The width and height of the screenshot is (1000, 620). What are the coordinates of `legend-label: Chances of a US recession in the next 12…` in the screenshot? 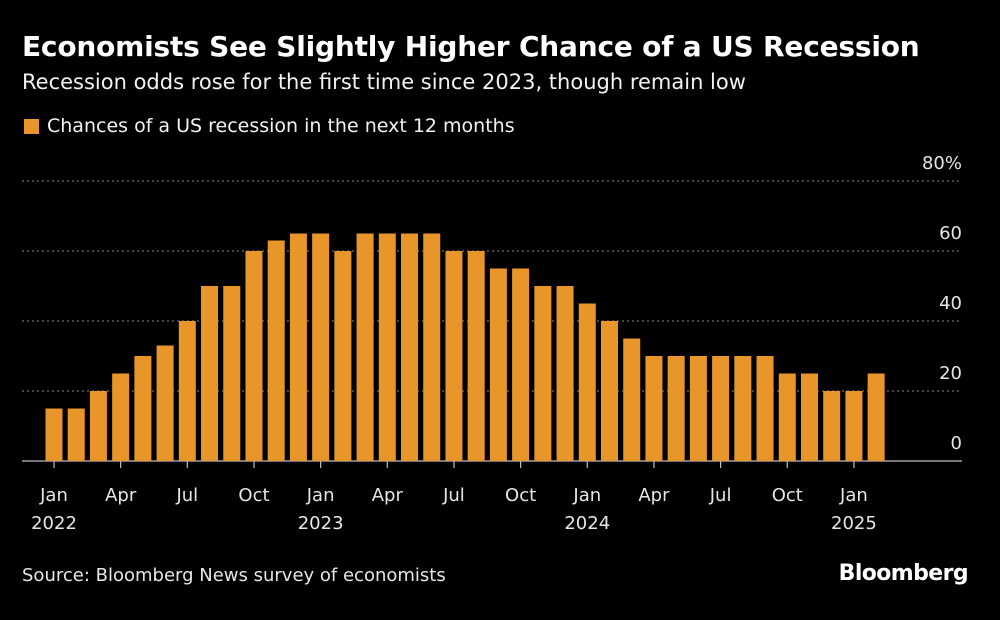 It's located at (281, 126).